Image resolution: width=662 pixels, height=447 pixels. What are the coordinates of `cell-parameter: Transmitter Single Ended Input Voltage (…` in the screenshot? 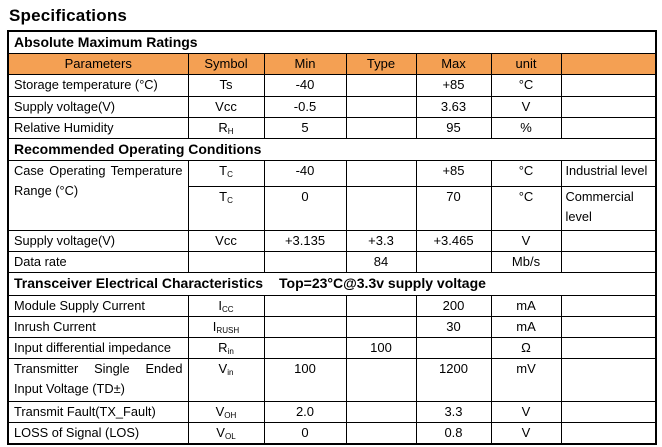 It's located at (98, 380).